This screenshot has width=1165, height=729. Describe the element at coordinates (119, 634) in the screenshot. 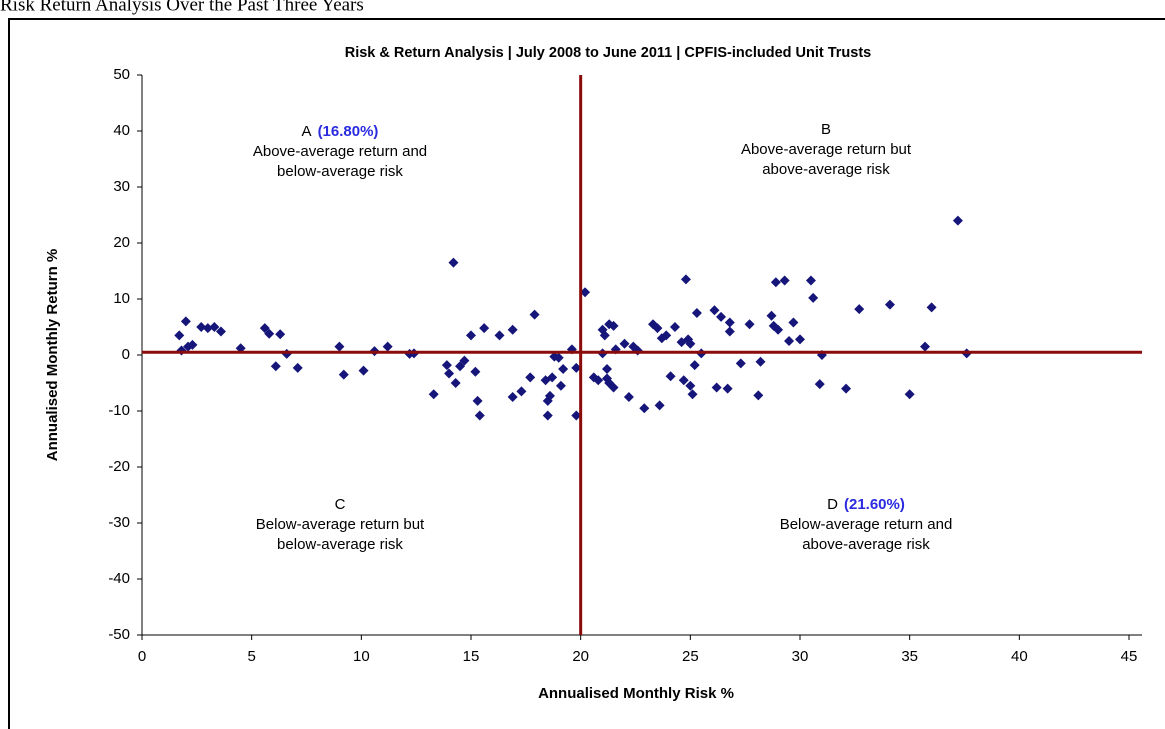

I see `y-tick-label: -50` at that location.